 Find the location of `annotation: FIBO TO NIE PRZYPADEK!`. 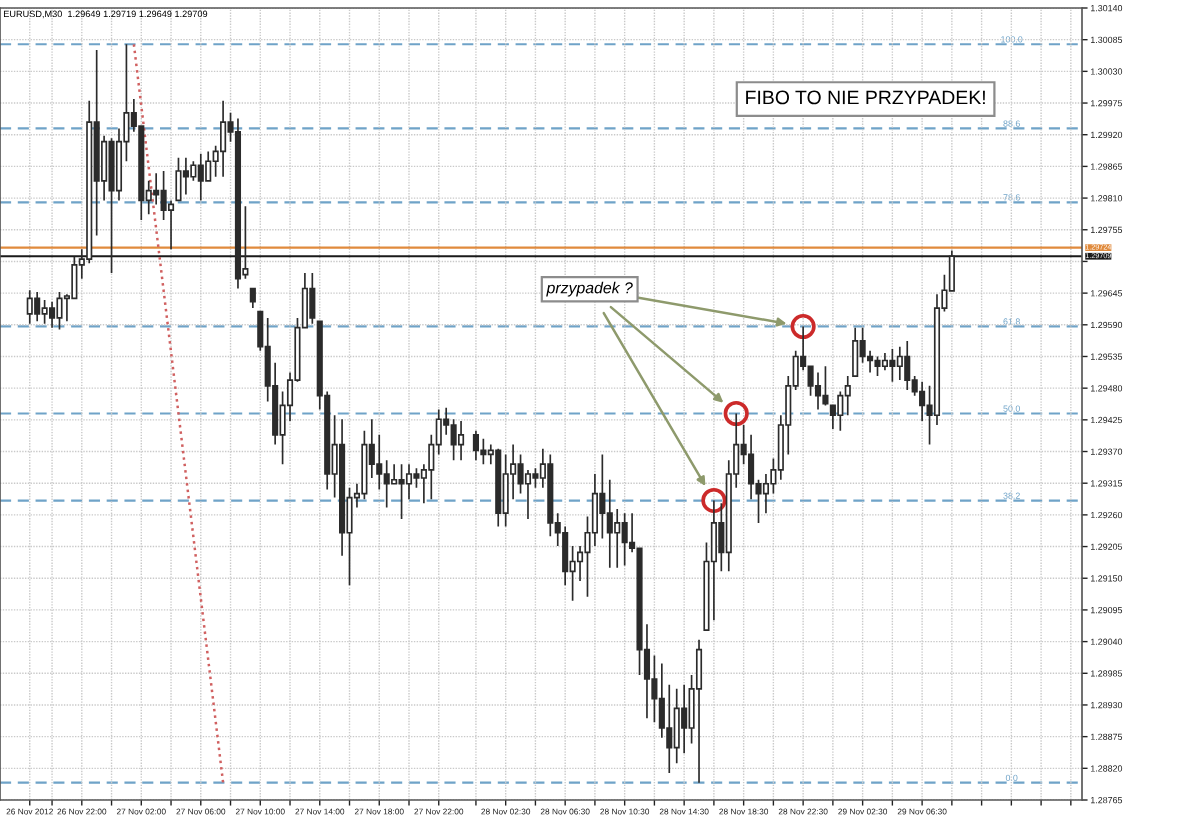

annotation: FIBO TO NIE PRZYPADEK! is located at coordinates (865, 97).